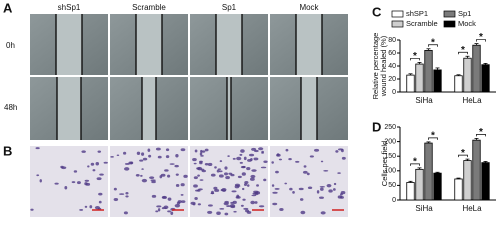 This screenshot has height=240, width=500. What do you see at coordinates (377, 11) in the screenshot?
I see `panel-letter: C` at bounding box center [377, 11].